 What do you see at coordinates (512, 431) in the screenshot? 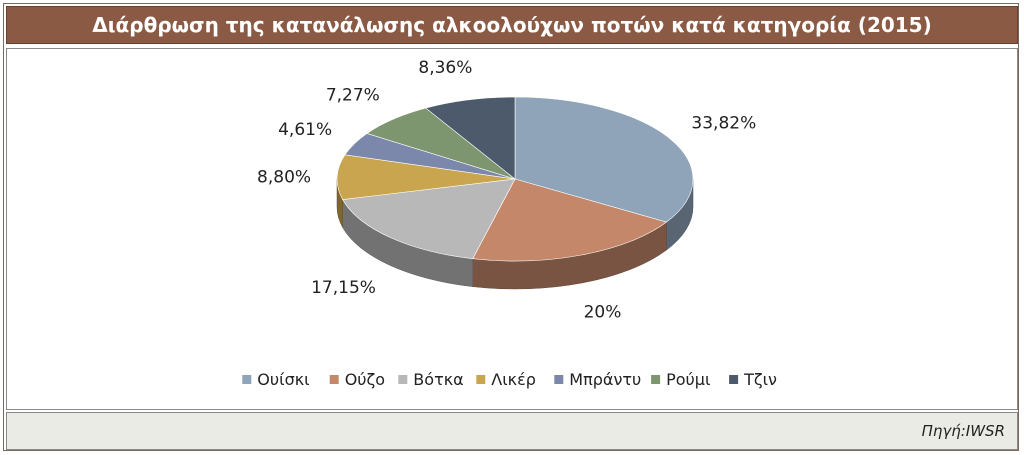
I see `source-note: Πηγή:IWSR` at bounding box center [512, 431].